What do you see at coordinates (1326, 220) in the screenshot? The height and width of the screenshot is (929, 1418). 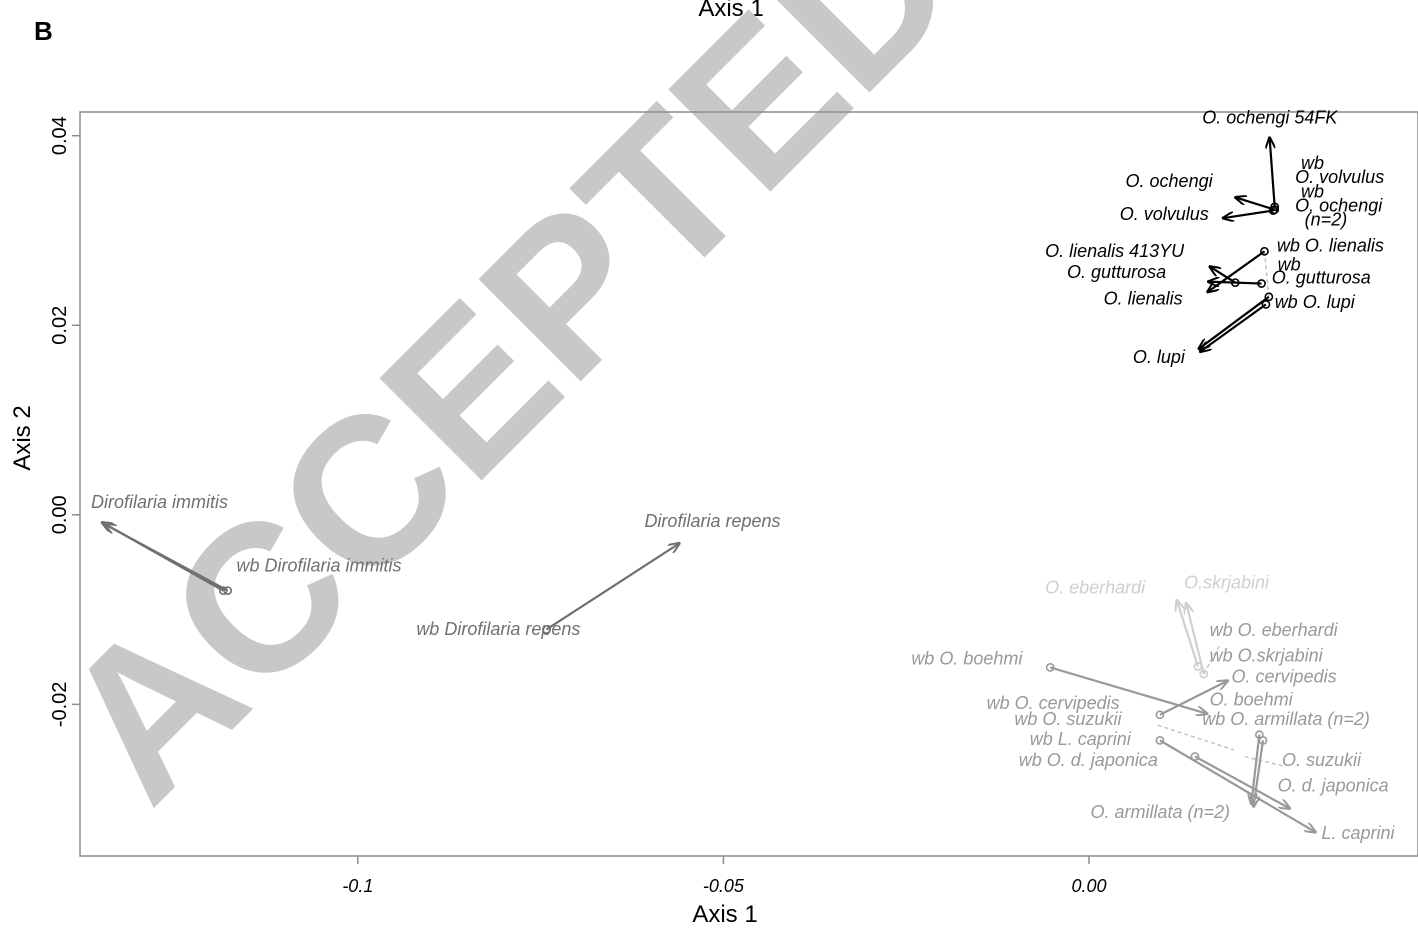 I see `point-label-5: (n=2)` at bounding box center [1326, 220].